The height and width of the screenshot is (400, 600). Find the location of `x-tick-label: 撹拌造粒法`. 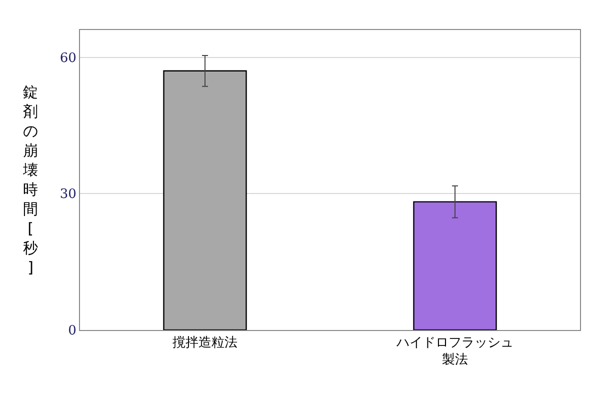

x-tick-label: 撹拌造粒法 is located at coordinates (205, 343).